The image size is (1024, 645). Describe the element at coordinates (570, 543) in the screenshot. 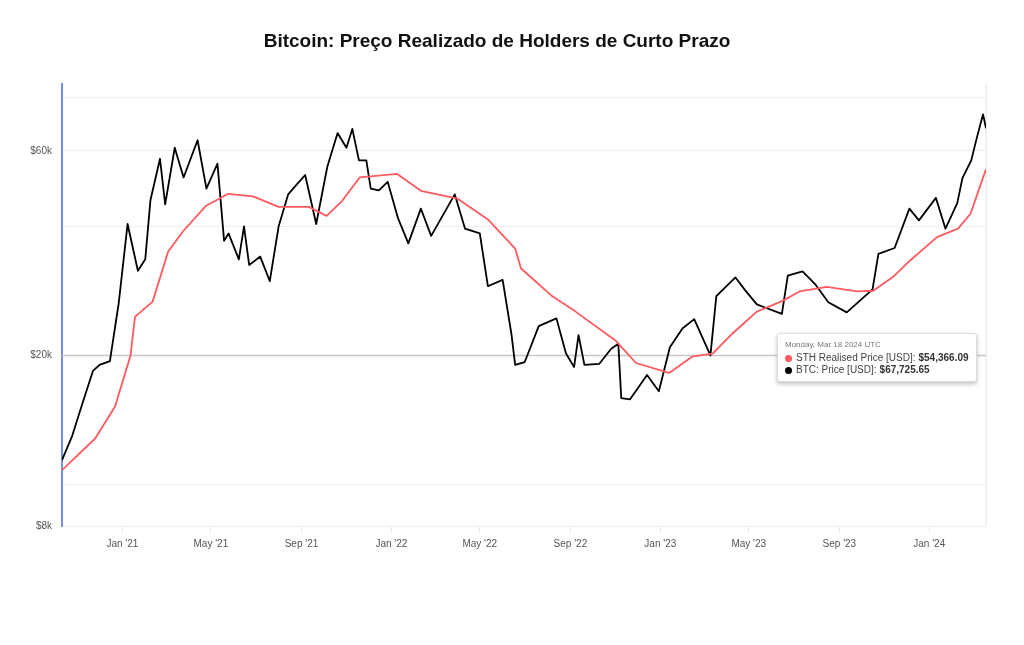

I see `x-tick-label: Sep '22` at that location.